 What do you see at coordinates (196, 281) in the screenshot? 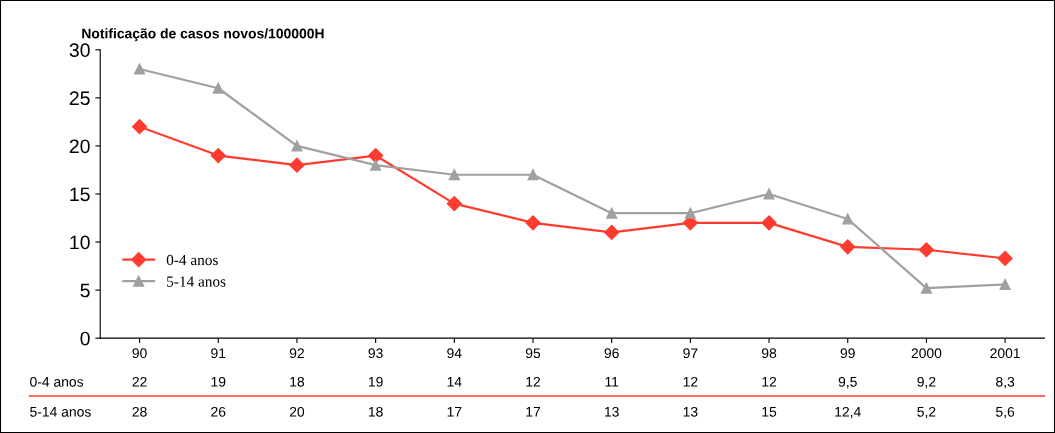
I see `legend-label: 5-14 anos` at bounding box center [196, 281].